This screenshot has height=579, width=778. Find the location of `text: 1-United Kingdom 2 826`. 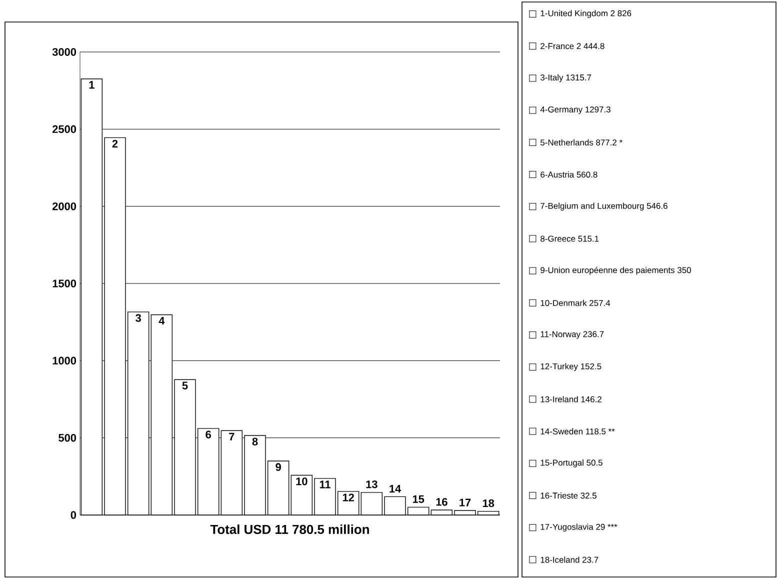

text: 1-United Kingdom 2 826 is located at coordinates (586, 14).